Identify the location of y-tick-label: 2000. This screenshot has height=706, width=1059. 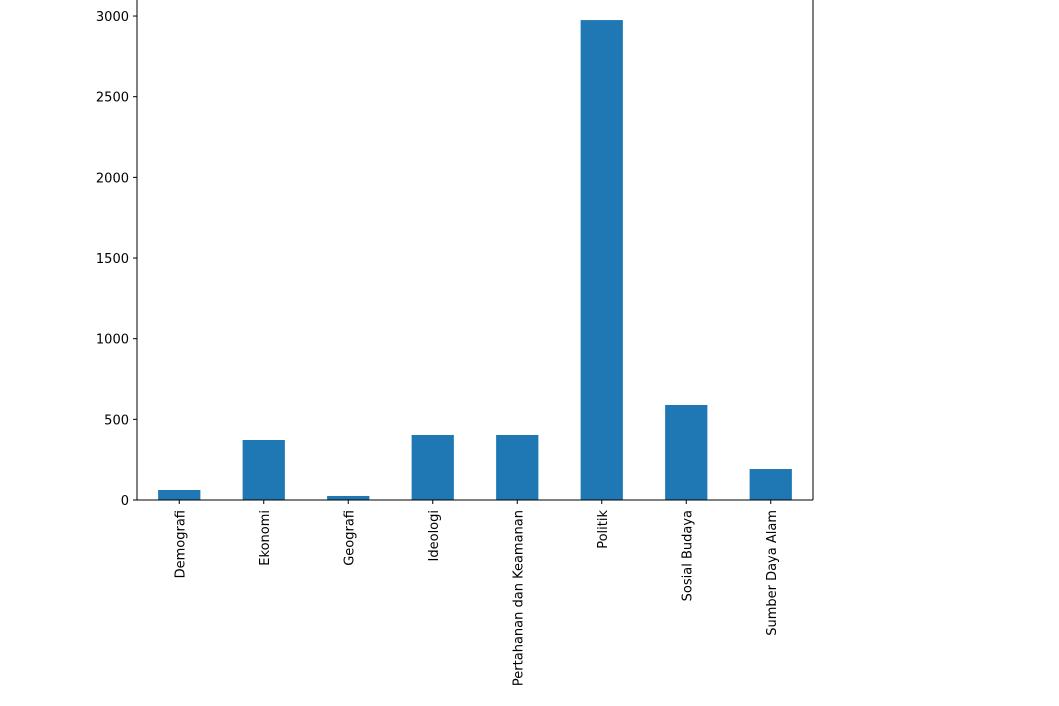
(112, 178).